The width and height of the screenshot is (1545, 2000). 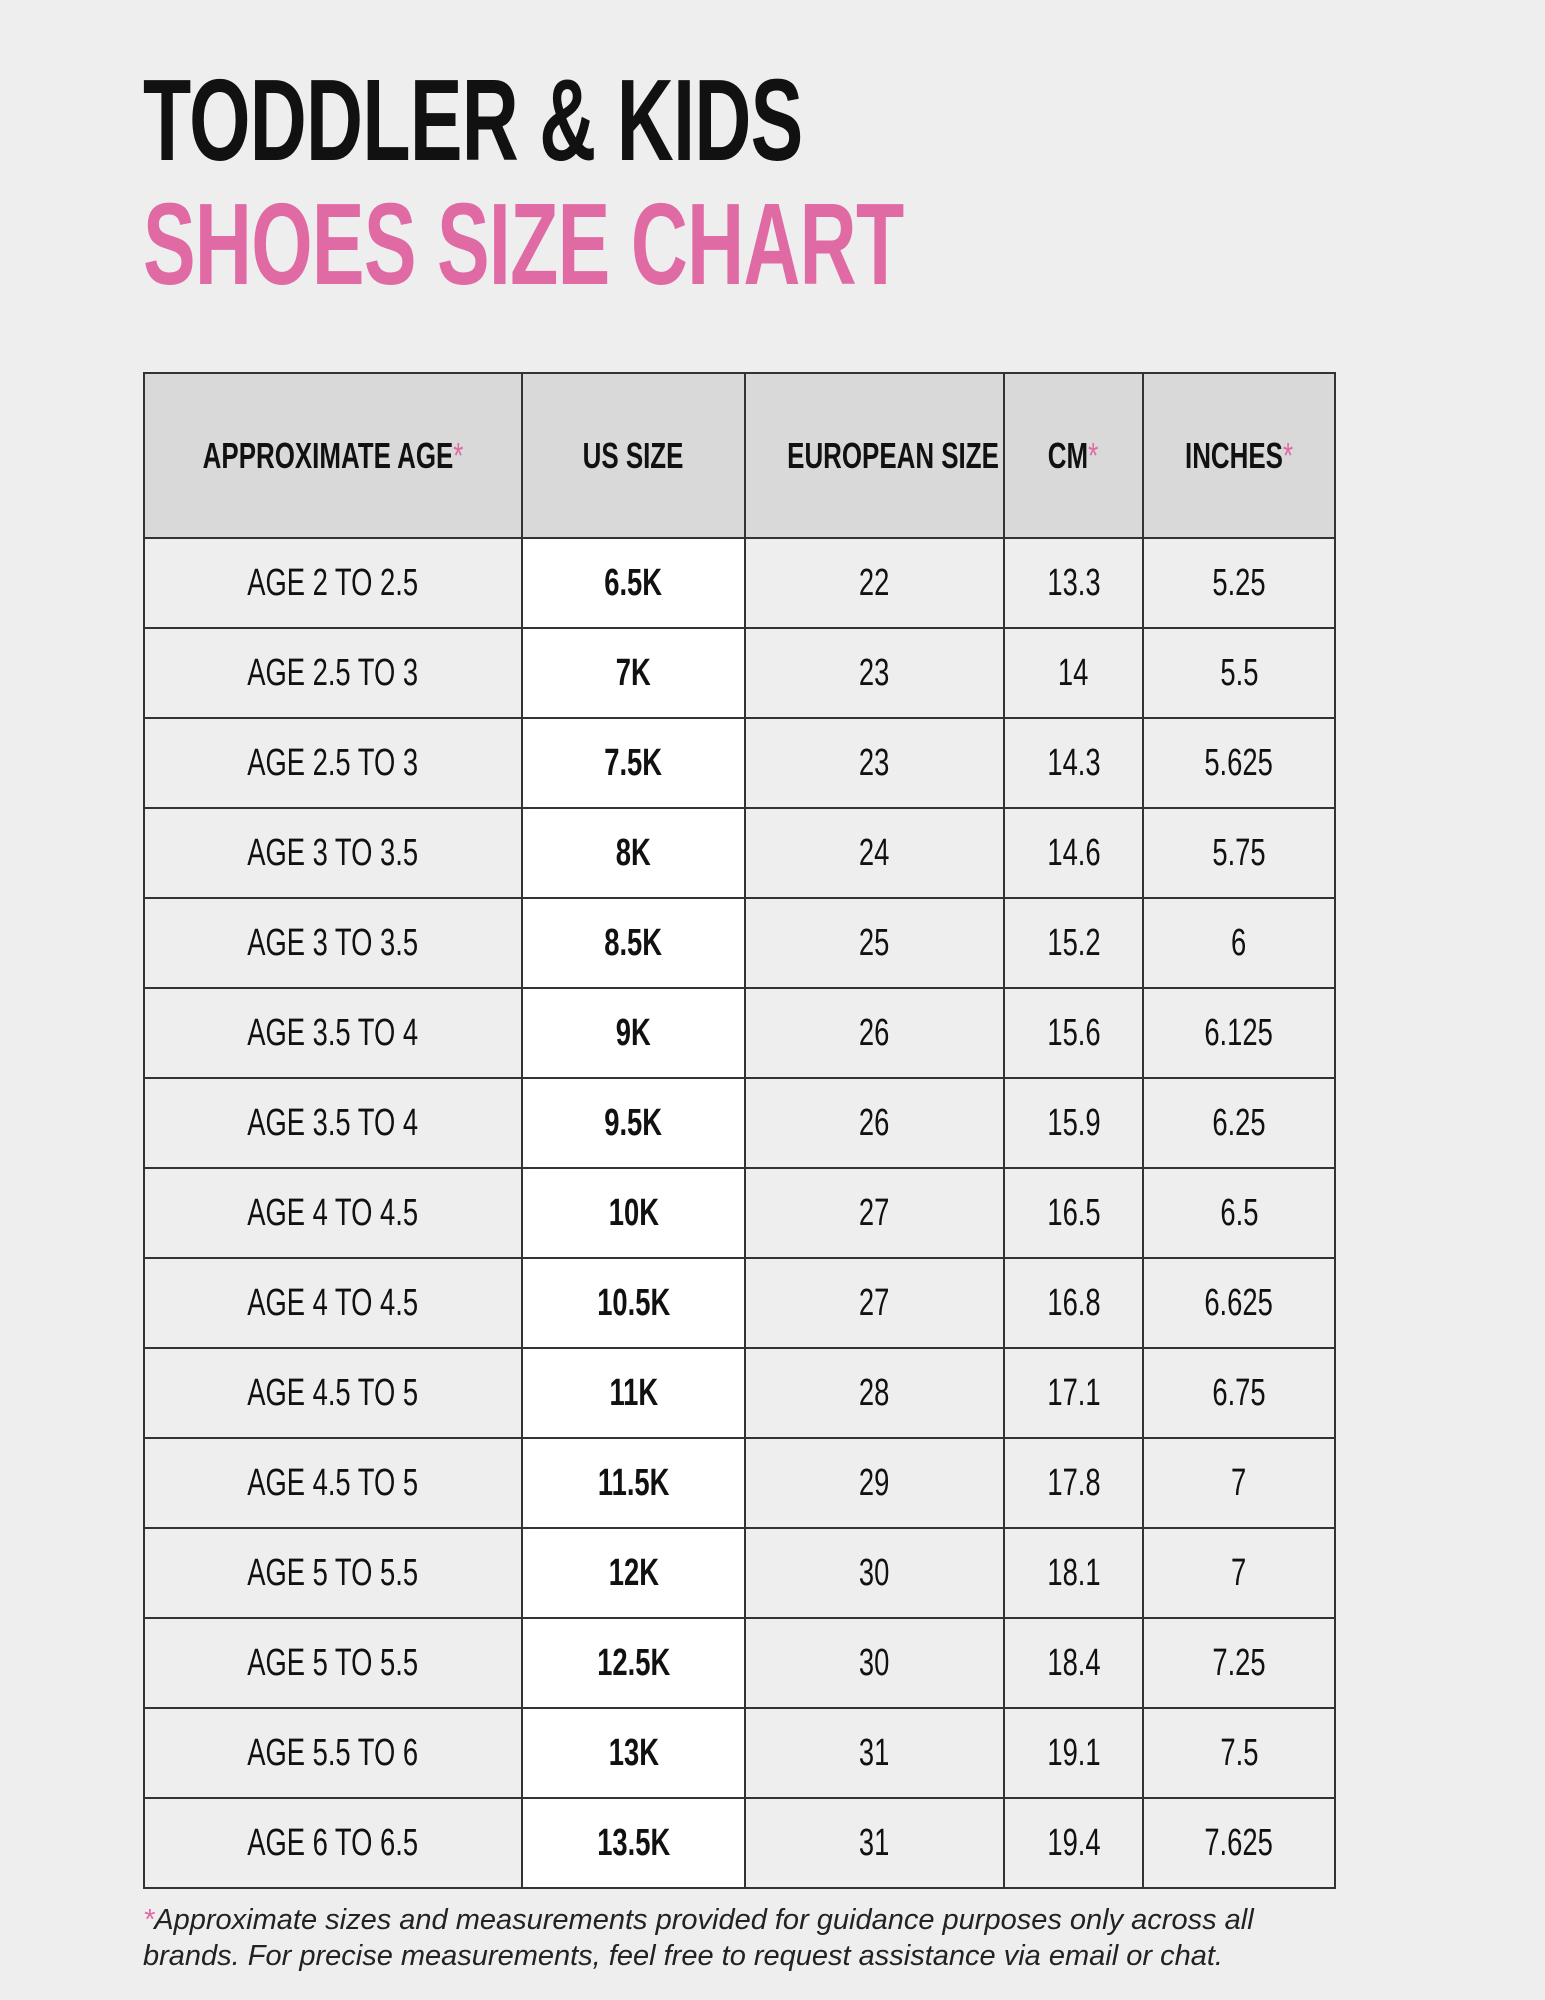 I want to click on column-header: INCHES*, so click(x=1239, y=455).